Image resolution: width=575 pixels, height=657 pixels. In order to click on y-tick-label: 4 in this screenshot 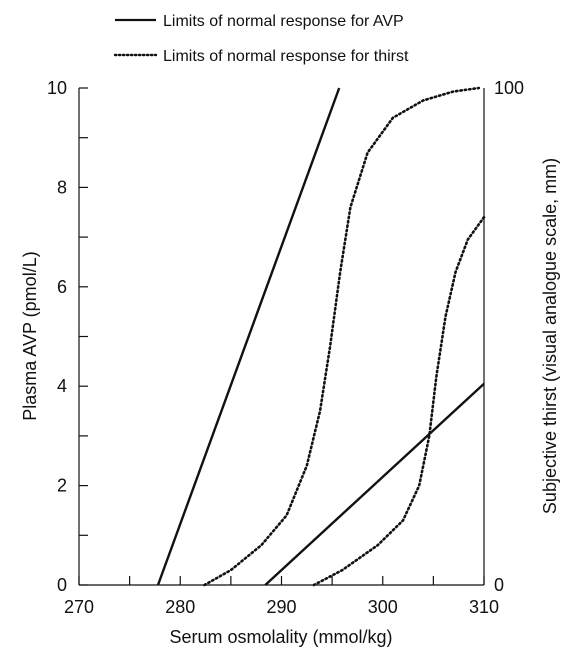, I will do `click(62, 386)`.